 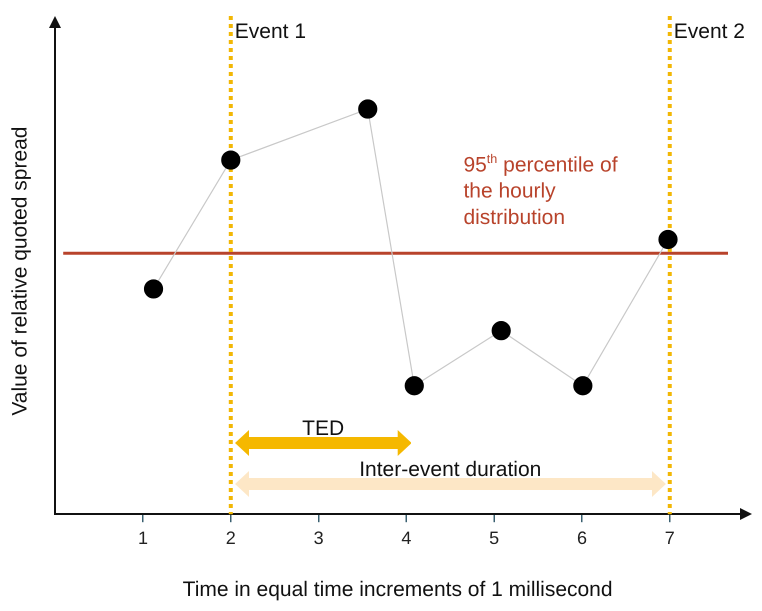 What do you see at coordinates (20, 271) in the screenshot?
I see `y-axis-title: Value of relative quoted spread` at bounding box center [20, 271].